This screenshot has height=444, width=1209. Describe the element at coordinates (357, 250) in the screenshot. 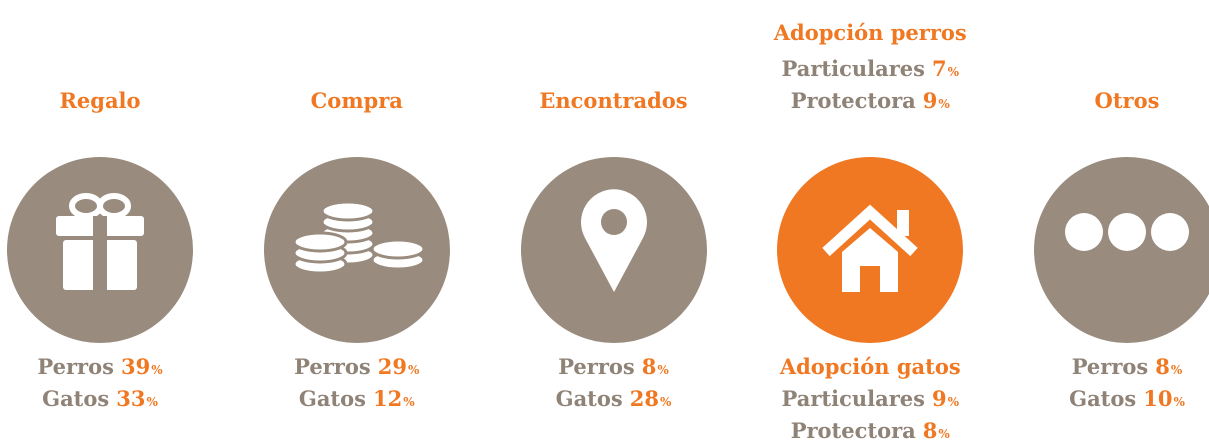

I see `coins-icon` at that location.